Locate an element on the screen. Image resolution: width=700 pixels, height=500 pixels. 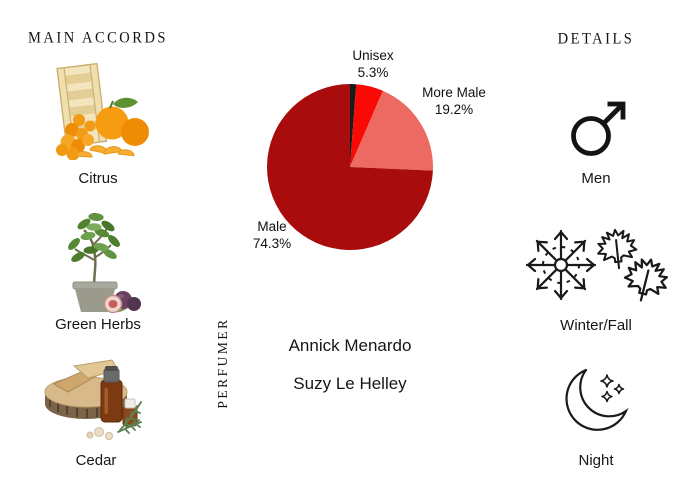
pie-slice-male is located at coordinates (350, 167).